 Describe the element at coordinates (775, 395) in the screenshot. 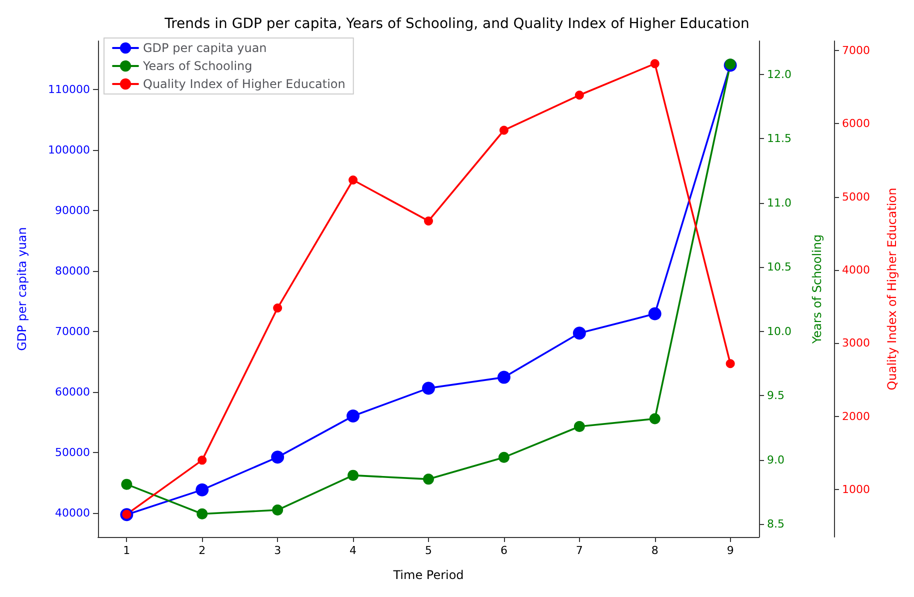

I see `y2-tick-label: 9.5` at that location.